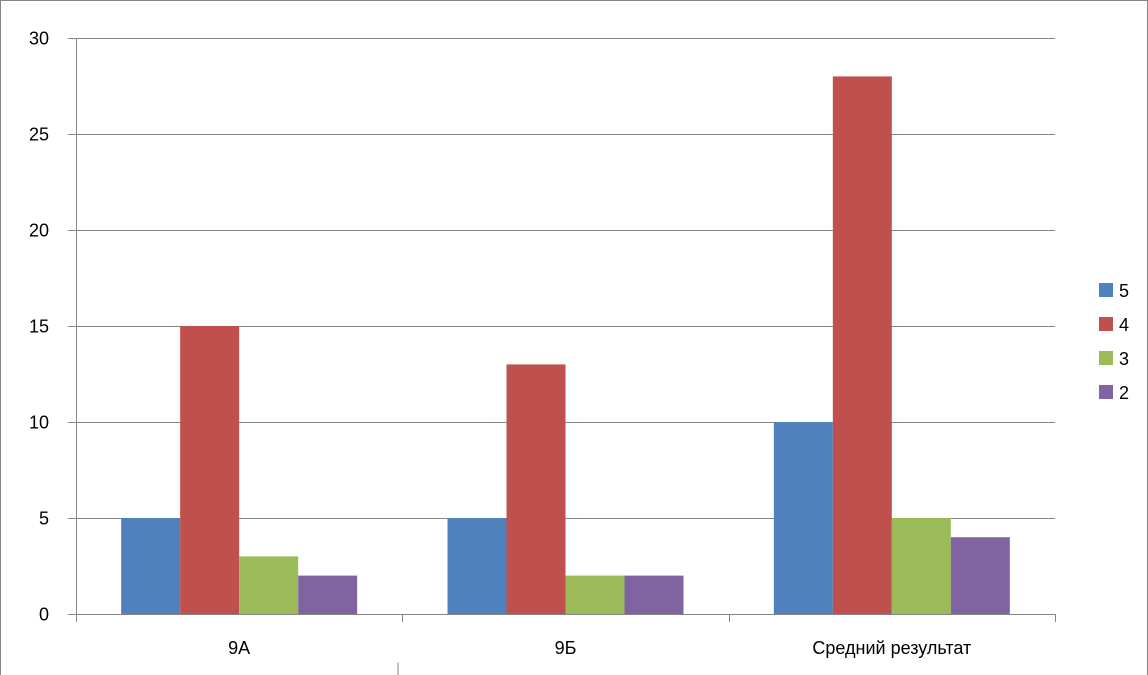  Describe the element at coordinates (44, 519) in the screenshot. I see `y-tick-label: 5` at that location.